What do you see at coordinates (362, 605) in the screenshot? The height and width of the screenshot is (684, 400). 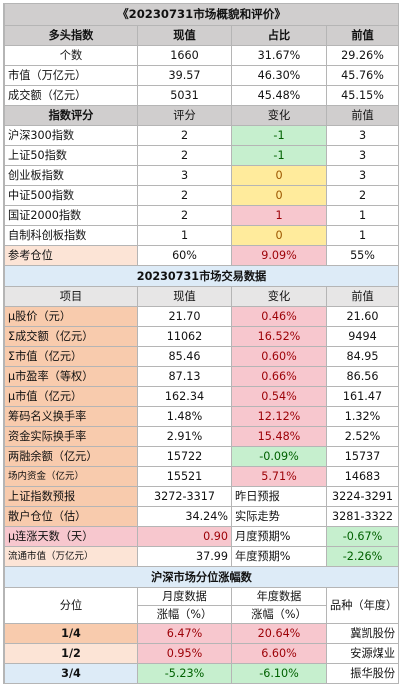 I see `sample-header: 品种（年度）` at bounding box center [362, 605].